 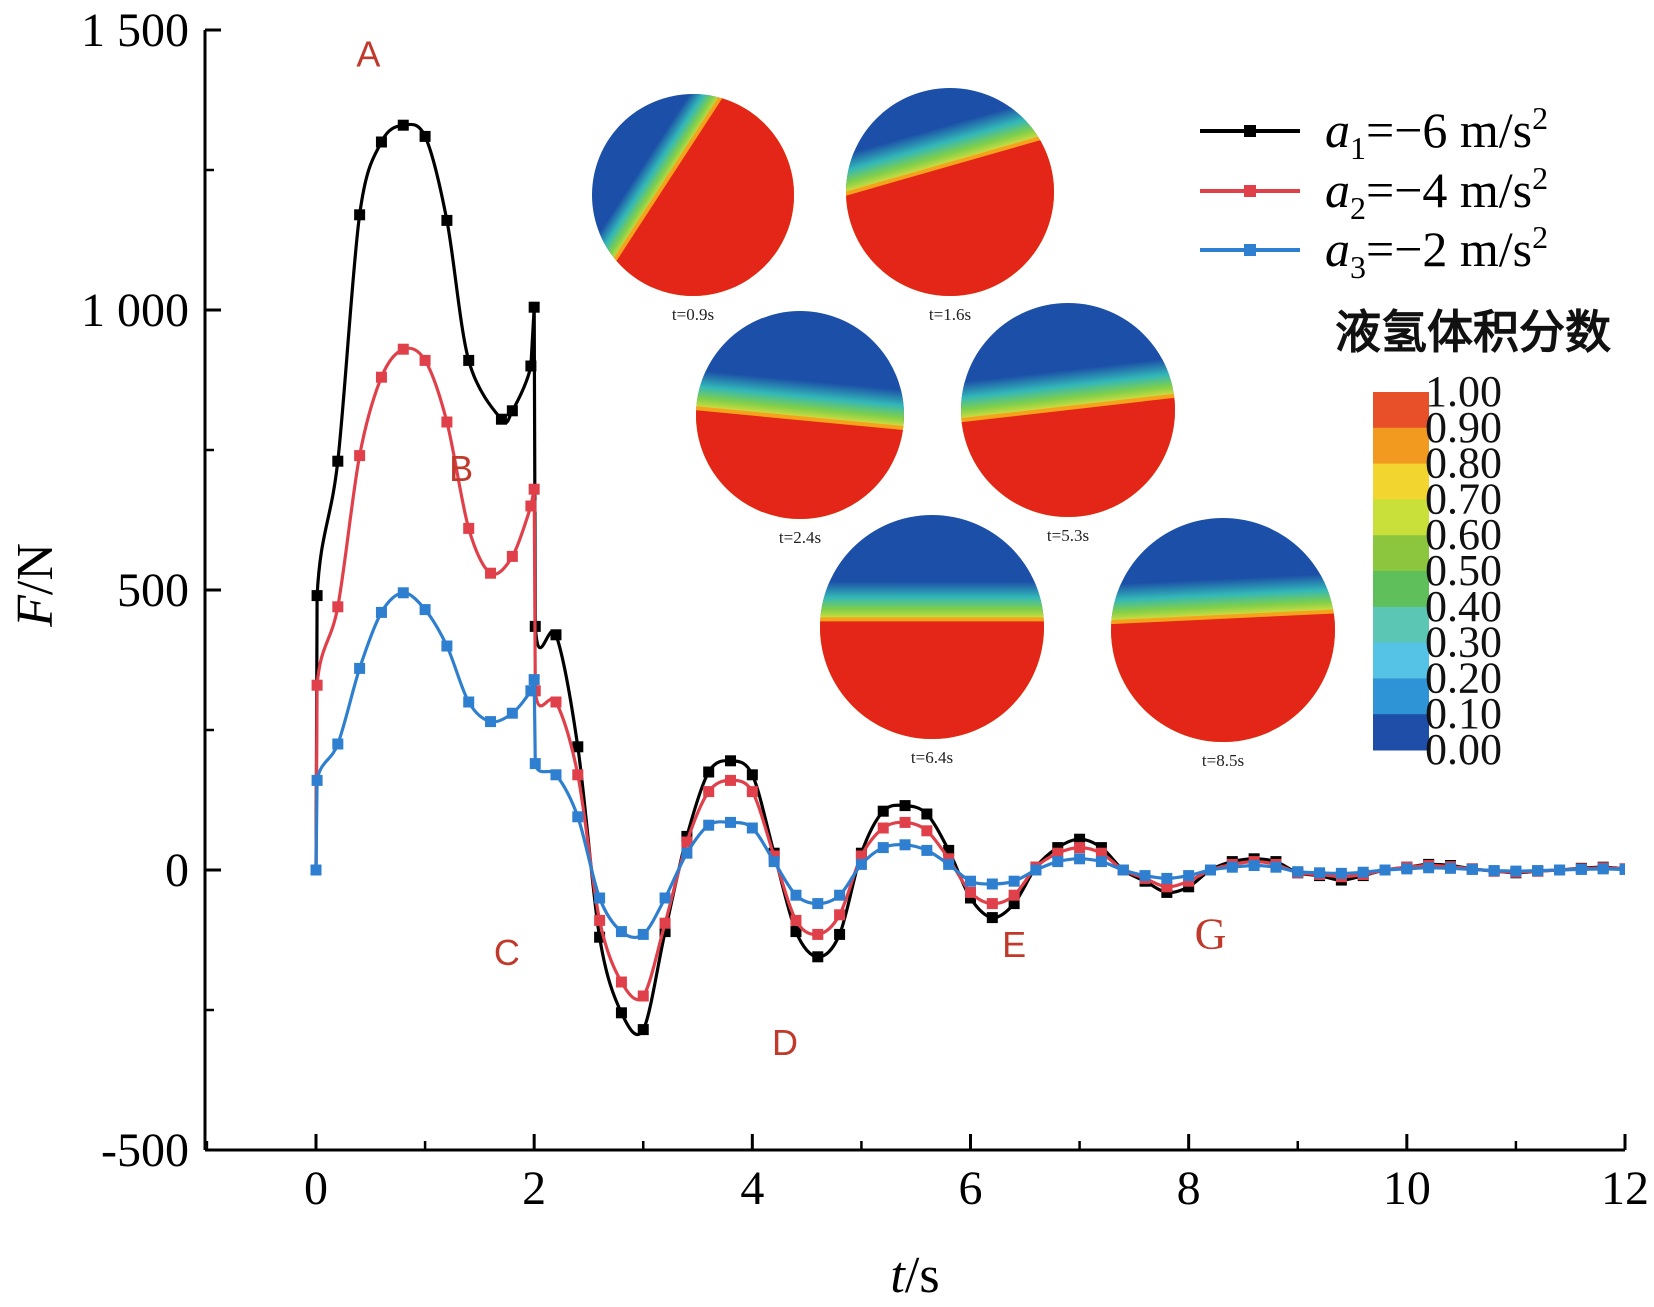 What do you see at coordinates (35, 585) in the screenshot?
I see `y-axis-label: F/N` at bounding box center [35, 585].